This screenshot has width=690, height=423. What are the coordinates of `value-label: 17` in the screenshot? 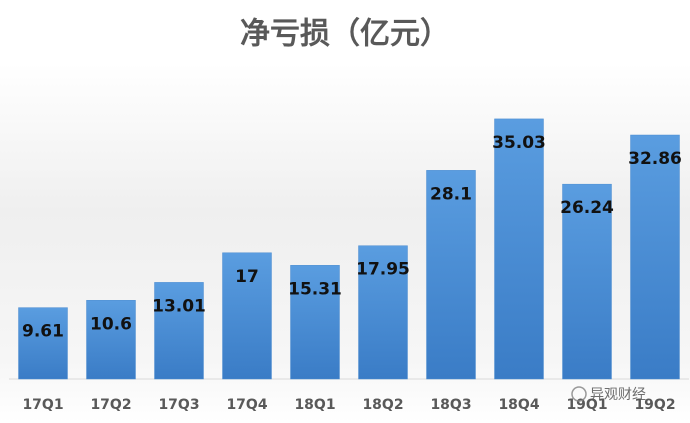 It's located at (247, 277).